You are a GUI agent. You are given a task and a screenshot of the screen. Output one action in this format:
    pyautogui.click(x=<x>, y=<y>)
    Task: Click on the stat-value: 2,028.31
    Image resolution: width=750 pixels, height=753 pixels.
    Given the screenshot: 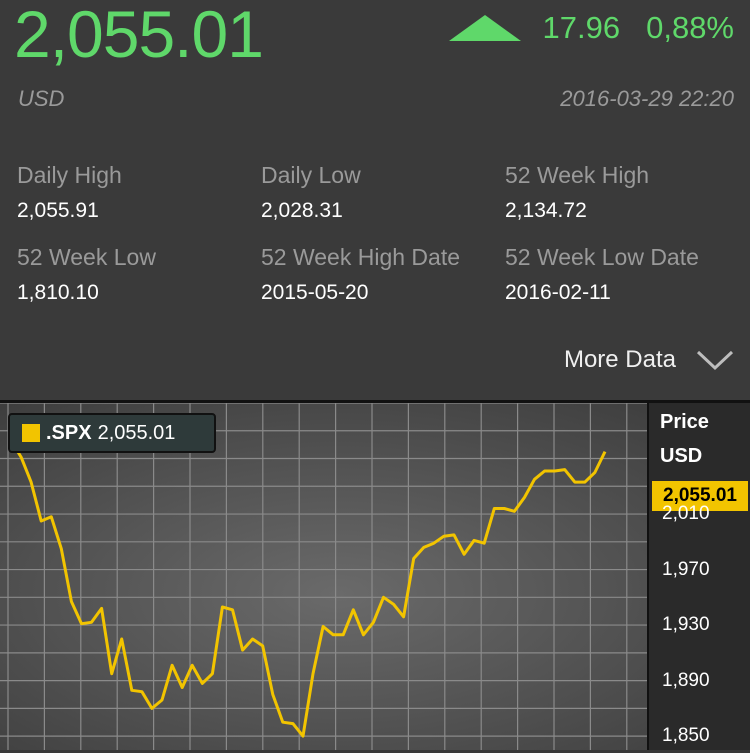 What is the action you would take?
    pyautogui.click(x=302, y=210)
    